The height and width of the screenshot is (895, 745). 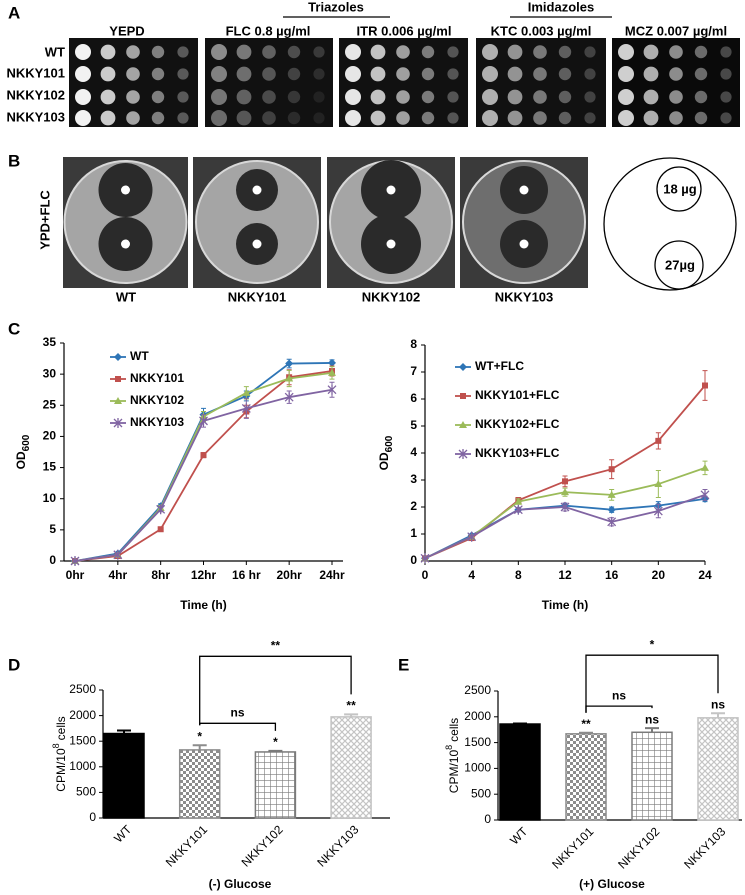 What do you see at coordinates (14, 160) in the screenshot?
I see `panel-label: B` at bounding box center [14, 160].